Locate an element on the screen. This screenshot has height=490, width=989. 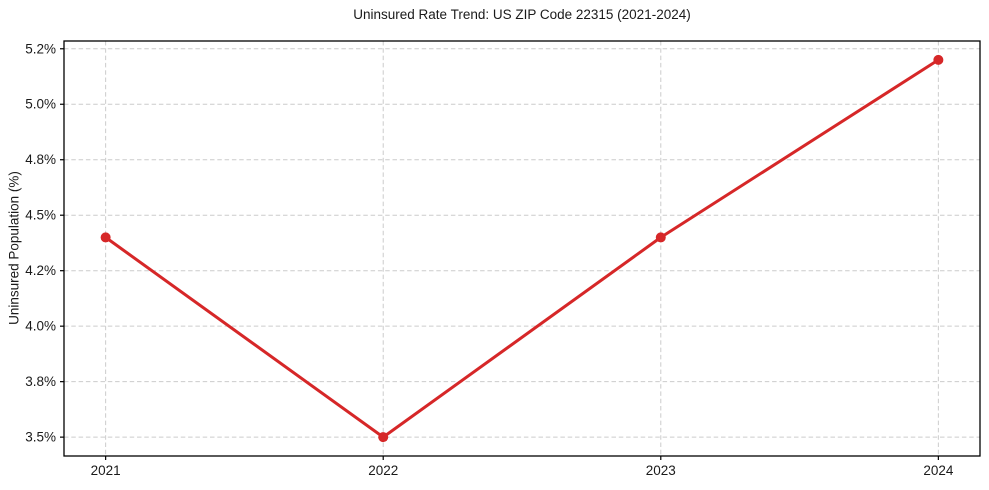
y-tick-label: 3.5% is located at coordinates (40, 437).